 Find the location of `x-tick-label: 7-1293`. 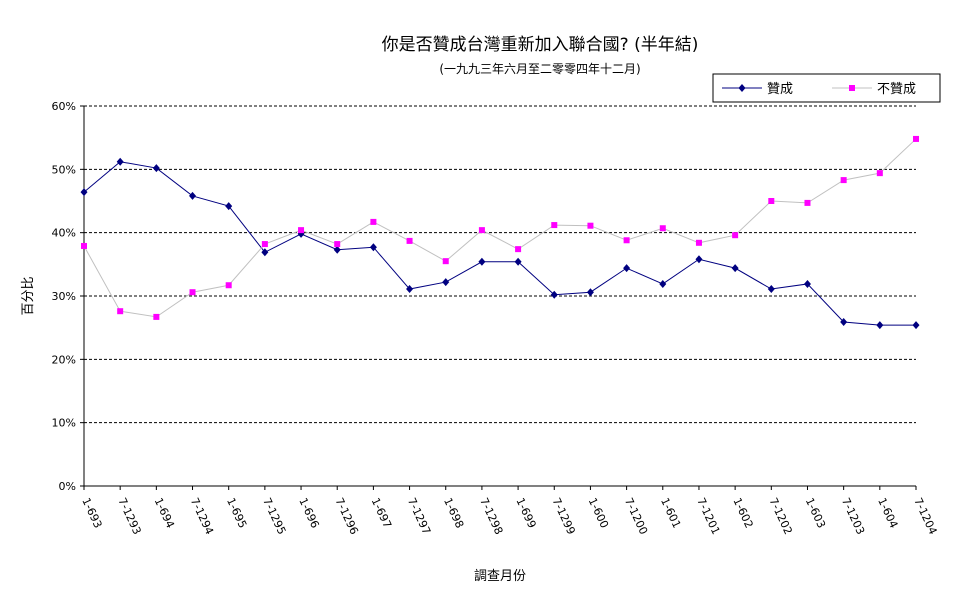

x-tick-label: 7-1293 is located at coordinates (129, 516).